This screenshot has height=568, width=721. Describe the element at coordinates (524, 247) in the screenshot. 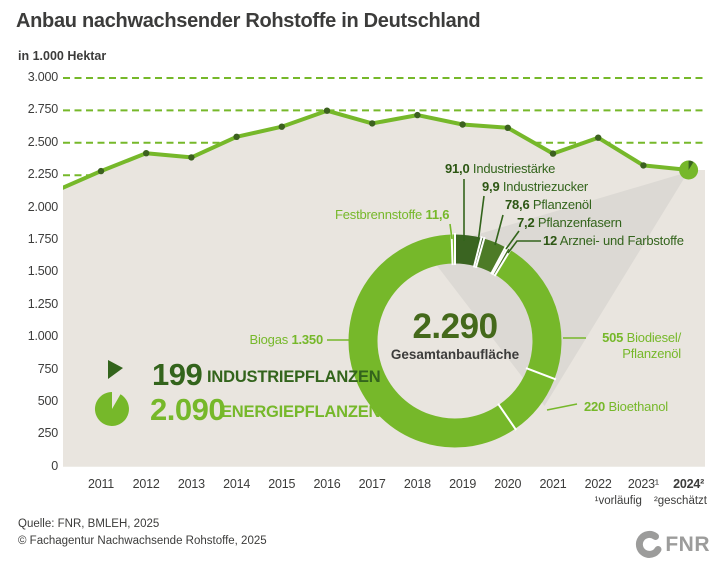

I see `leader-line-arznei` at that location.